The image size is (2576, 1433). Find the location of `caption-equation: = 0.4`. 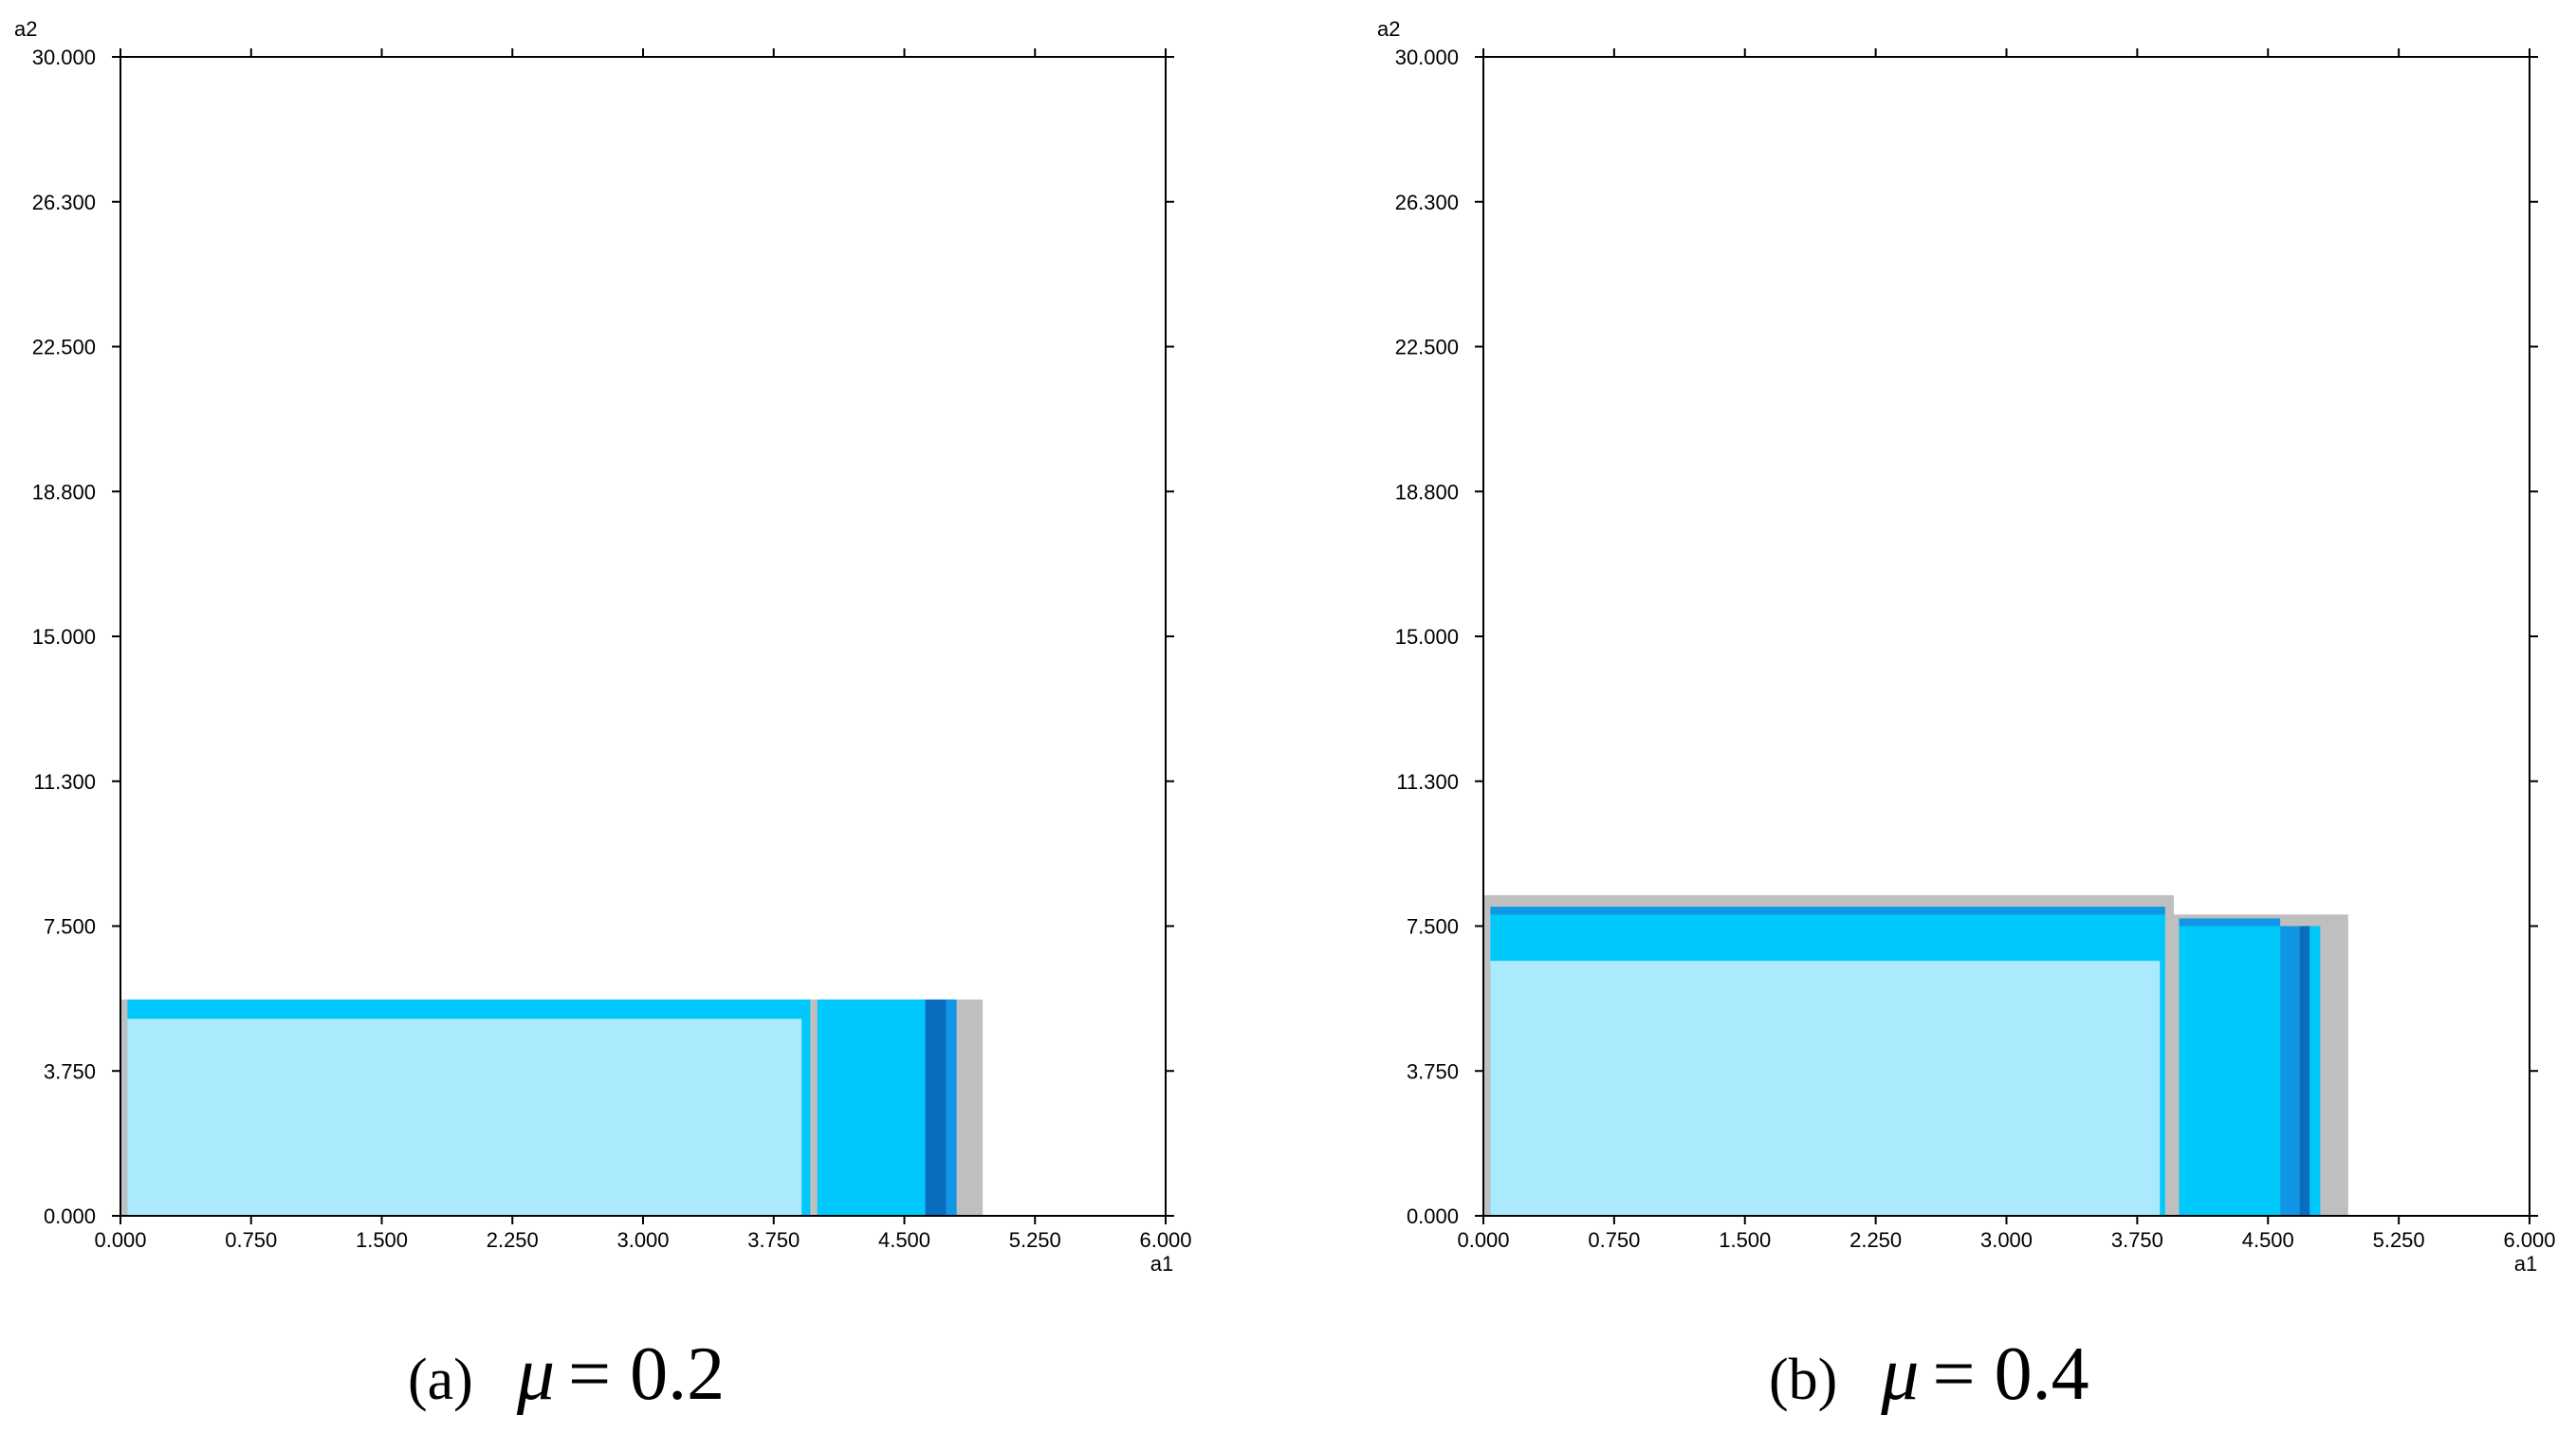

caption-equation: = 0.4 is located at coordinates (2010, 1374).